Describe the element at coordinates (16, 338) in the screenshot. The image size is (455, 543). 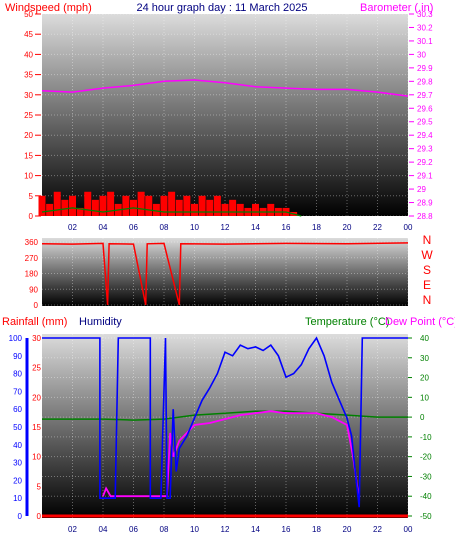
I see `humidity-tick-label: 100` at that location.